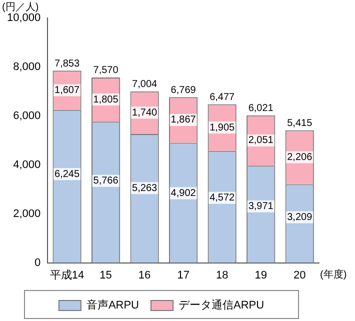 The image size is (355, 321). I want to click on total-label: 7,004, so click(145, 84).